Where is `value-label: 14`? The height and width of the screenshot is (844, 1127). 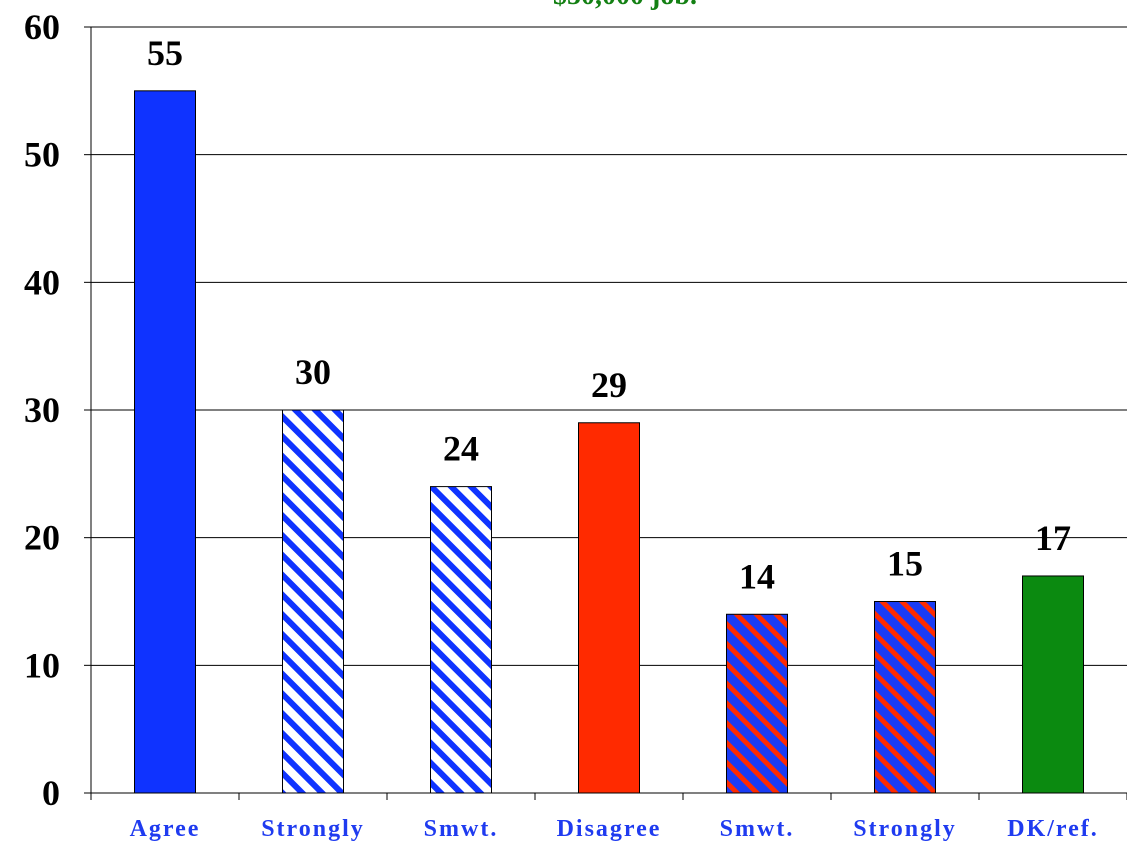 value-label: 14 is located at coordinates (757, 576).